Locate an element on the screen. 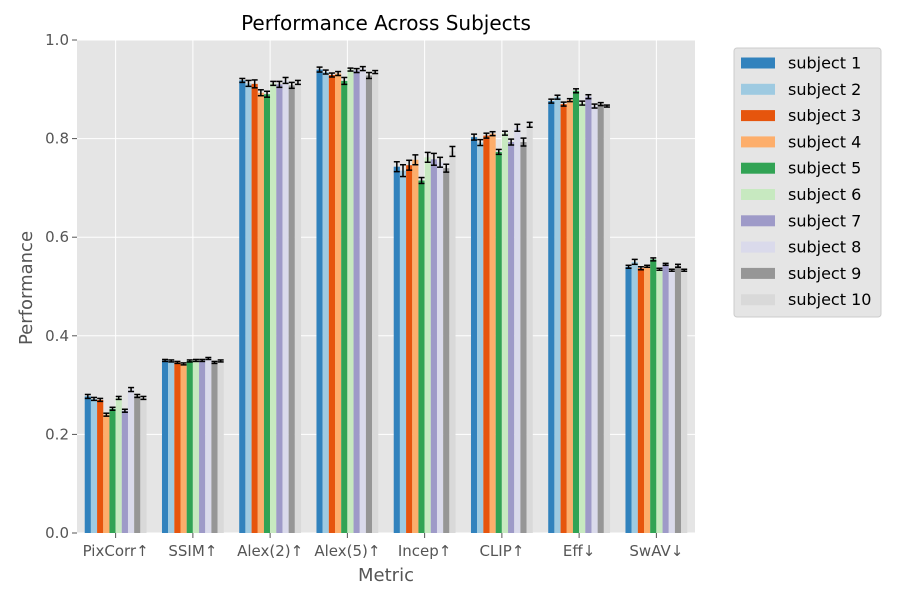 This screenshot has height=600, width=900. legend-label: subject 3 is located at coordinates (824, 115).